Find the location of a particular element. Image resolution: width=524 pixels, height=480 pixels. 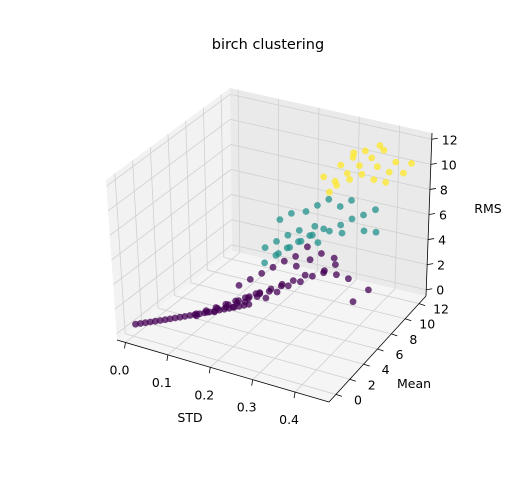

z-axis-label: RMS is located at coordinates (487, 208).